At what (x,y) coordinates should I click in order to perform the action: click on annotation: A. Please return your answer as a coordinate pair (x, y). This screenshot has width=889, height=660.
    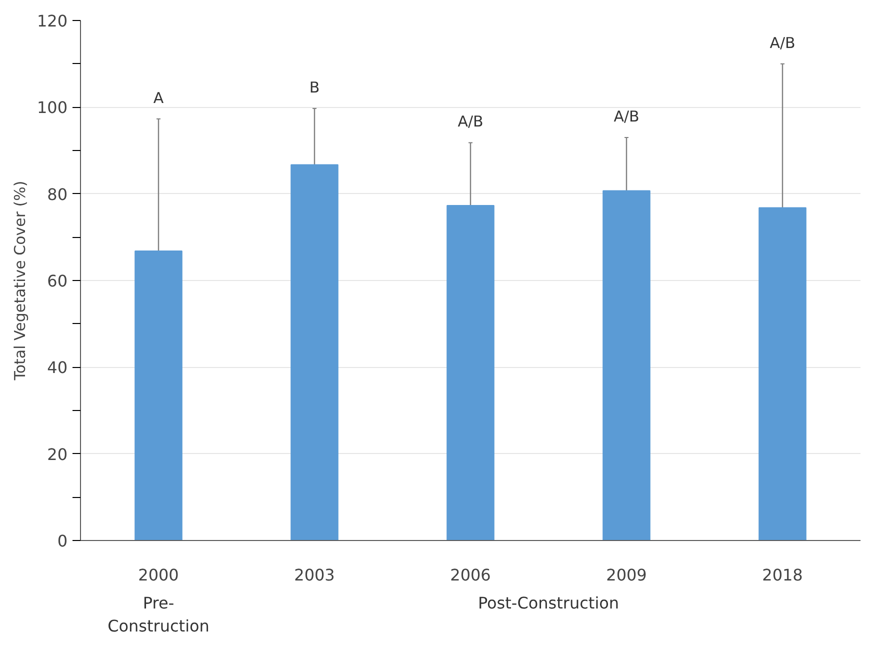
    Looking at the image, I should click on (158, 97).